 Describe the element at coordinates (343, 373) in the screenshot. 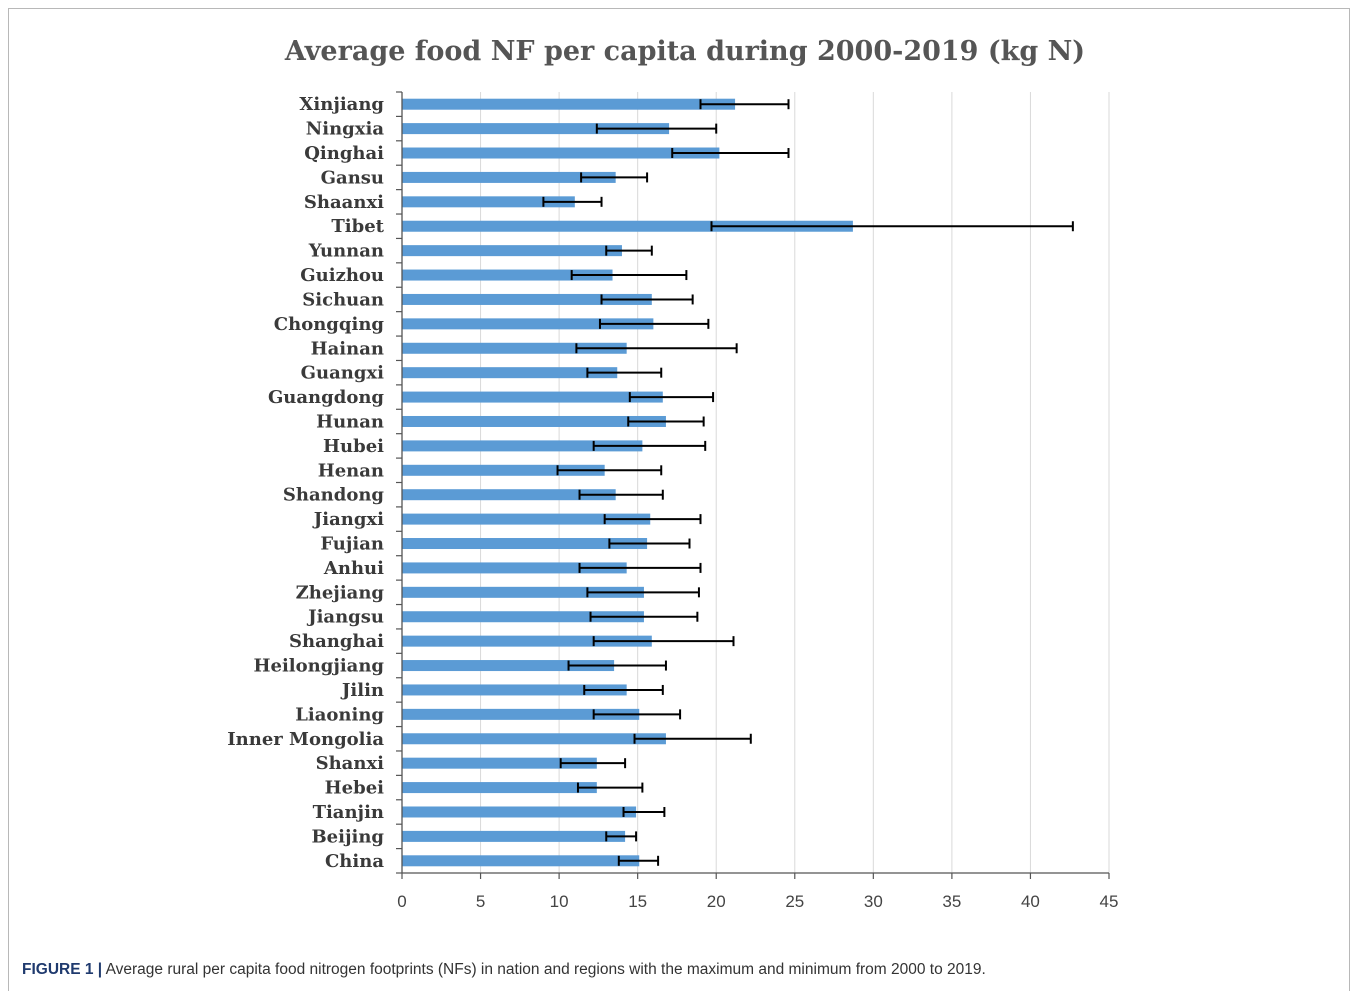

I see `category-label: Guangxi` at that location.